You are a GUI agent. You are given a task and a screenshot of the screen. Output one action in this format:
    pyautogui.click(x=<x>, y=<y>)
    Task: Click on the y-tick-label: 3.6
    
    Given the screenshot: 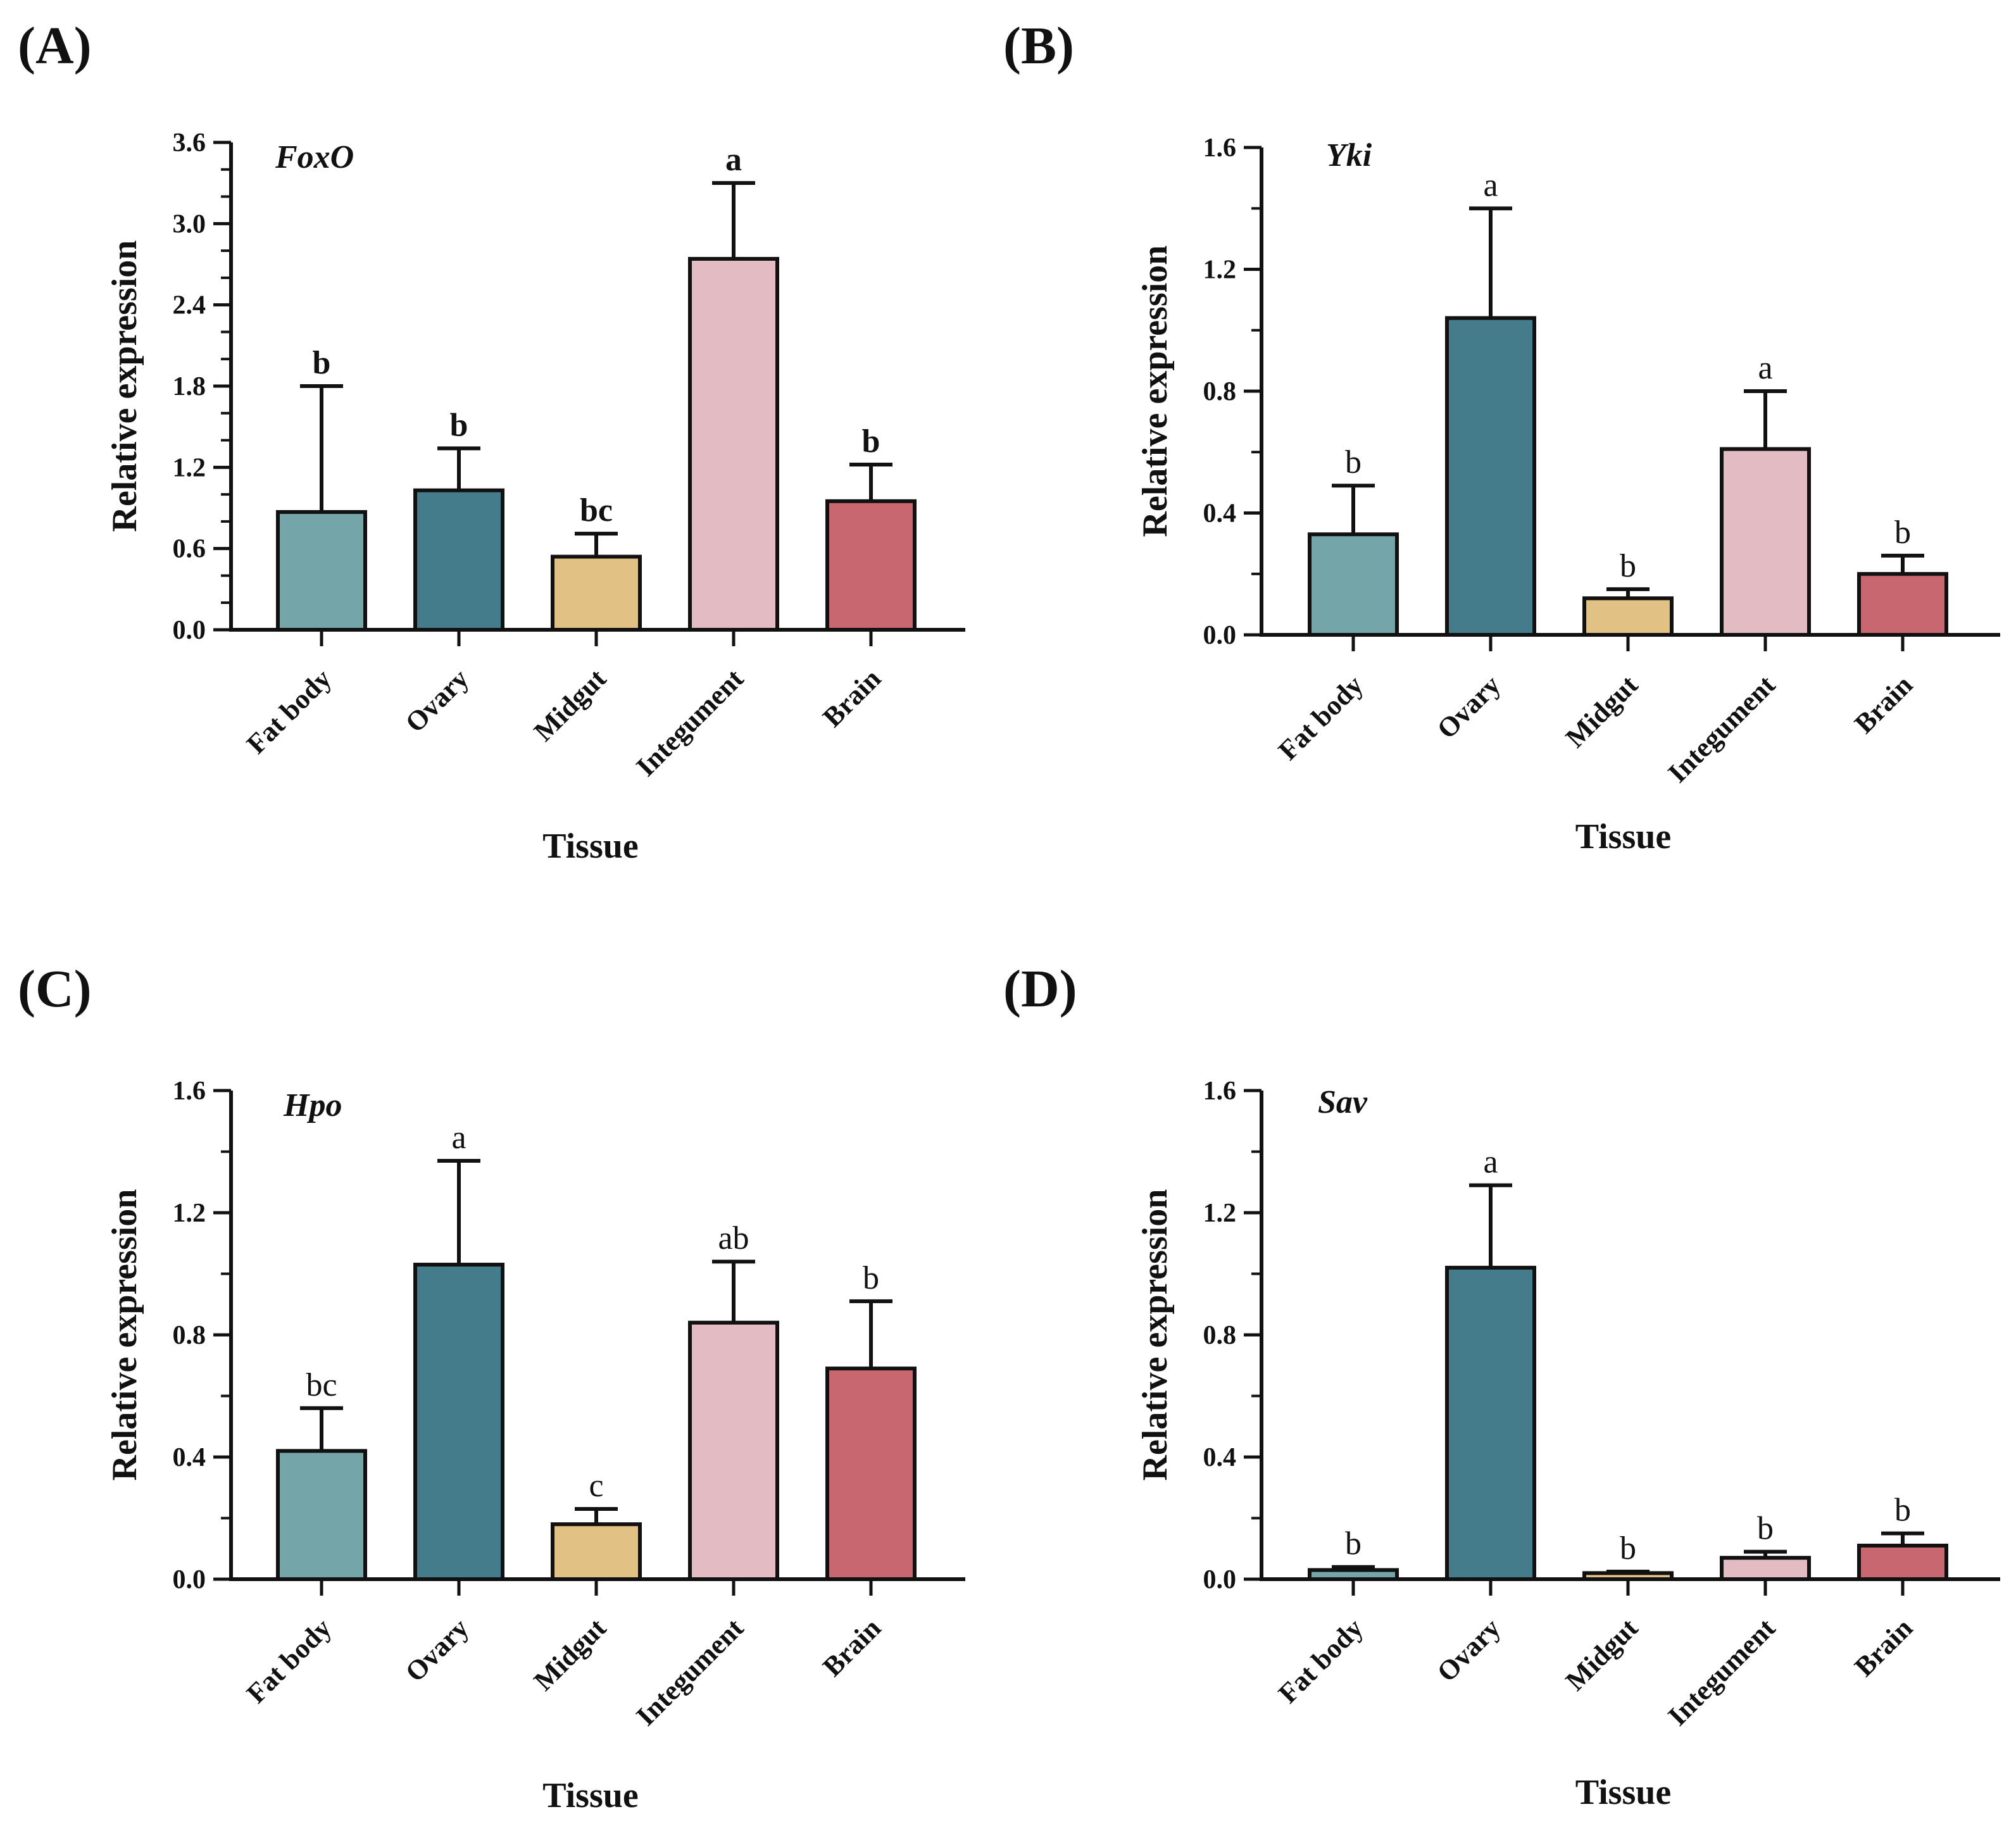 What is the action you would take?
    pyautogui.click(x=189, y=143)
    